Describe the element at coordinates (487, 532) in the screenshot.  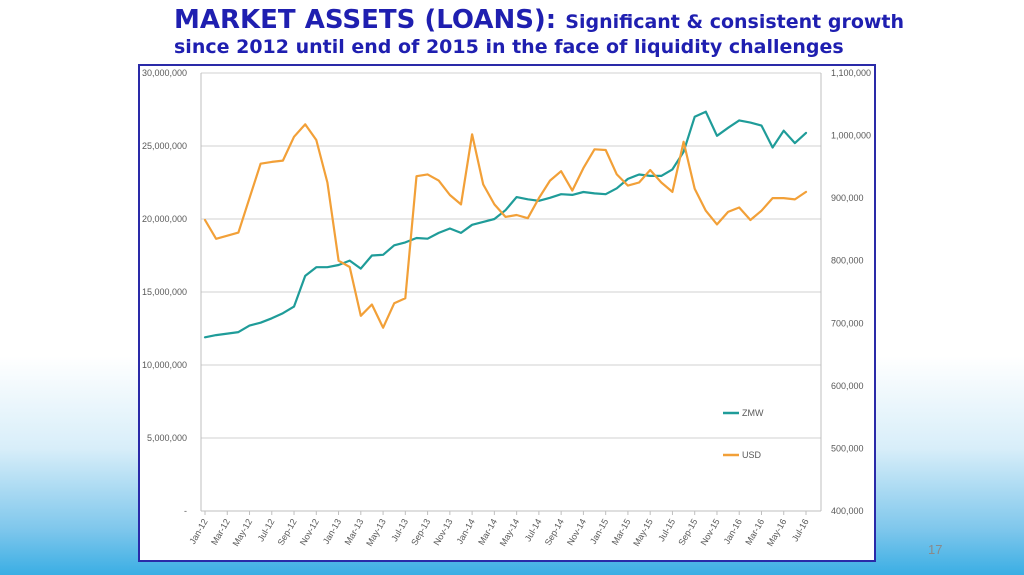
I see `x-tick-label: Mar-14` at that location.